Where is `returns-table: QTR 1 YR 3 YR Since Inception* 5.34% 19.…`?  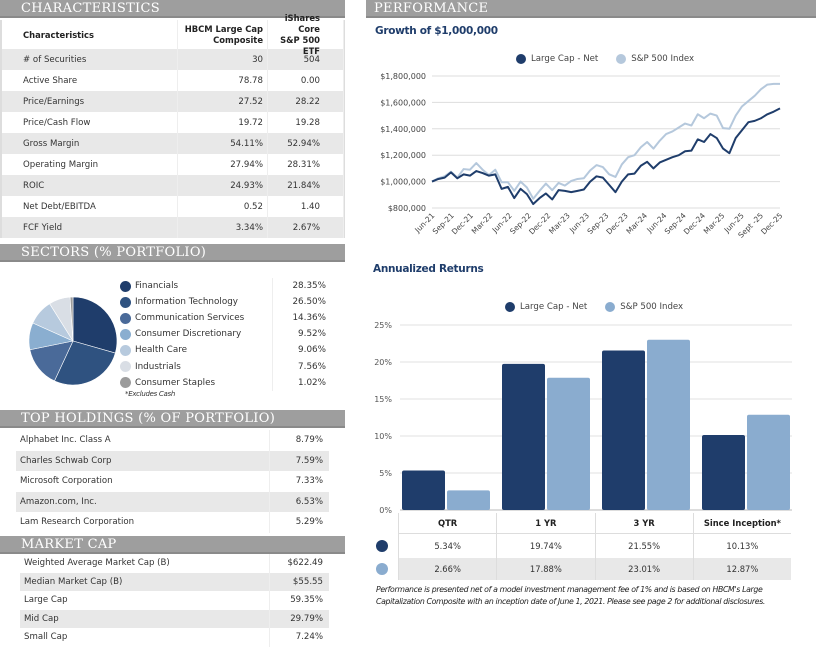
returns-table: QTR 1 YR 3 YR Since Inception* 5.34% 19.… is located at coordinates (583, 546).